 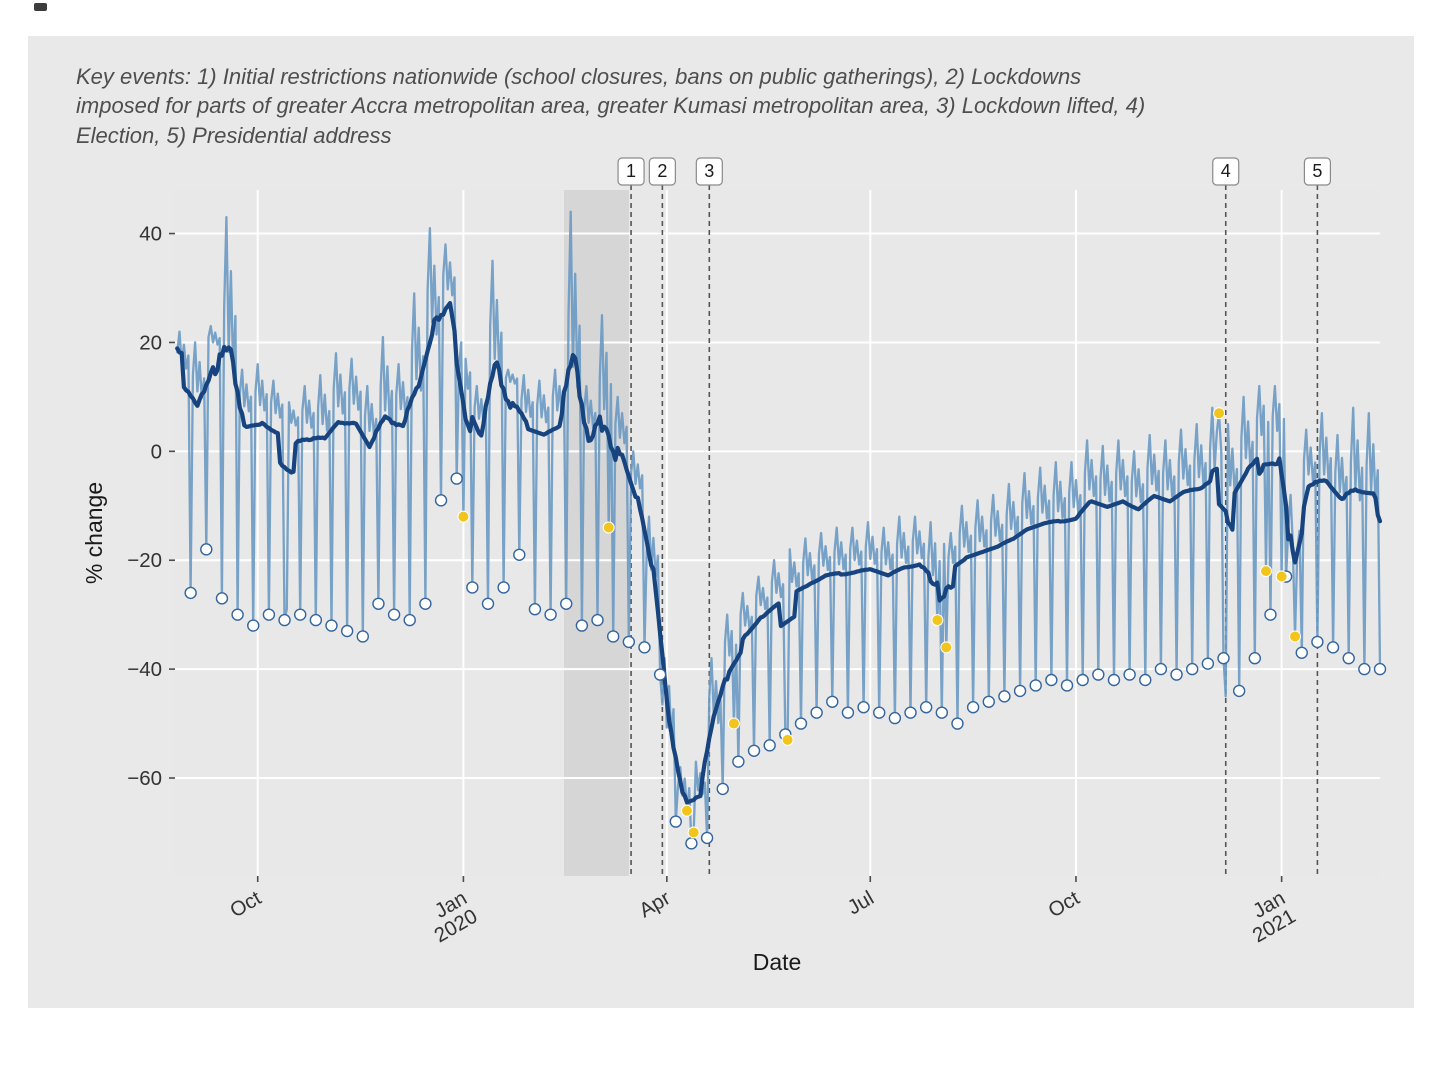 What do you see at coordinates (94, 533) in the screenshot?
I see `y-axis-label: % change` at bounding box center [94, 533].